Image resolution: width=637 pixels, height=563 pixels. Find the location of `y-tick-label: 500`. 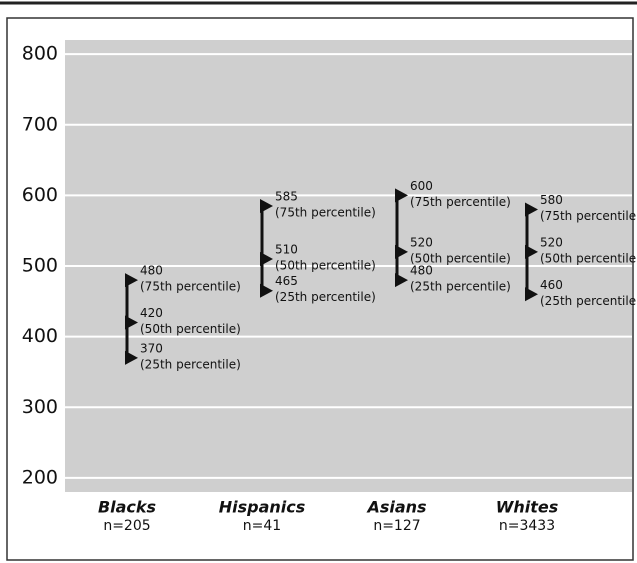

y-tick-label: 500 is located at coordinates (40, 266).